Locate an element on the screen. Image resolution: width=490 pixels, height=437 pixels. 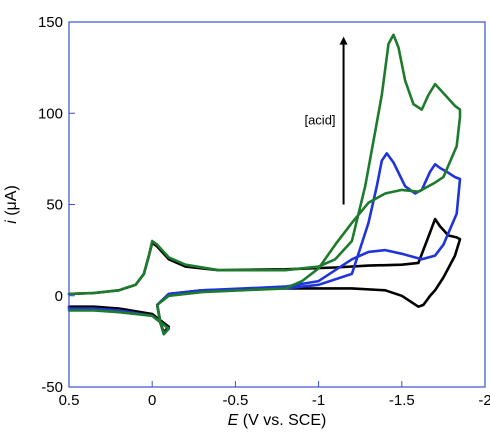
x-axis-title-symbol: E is located at coordinates (233, 420).